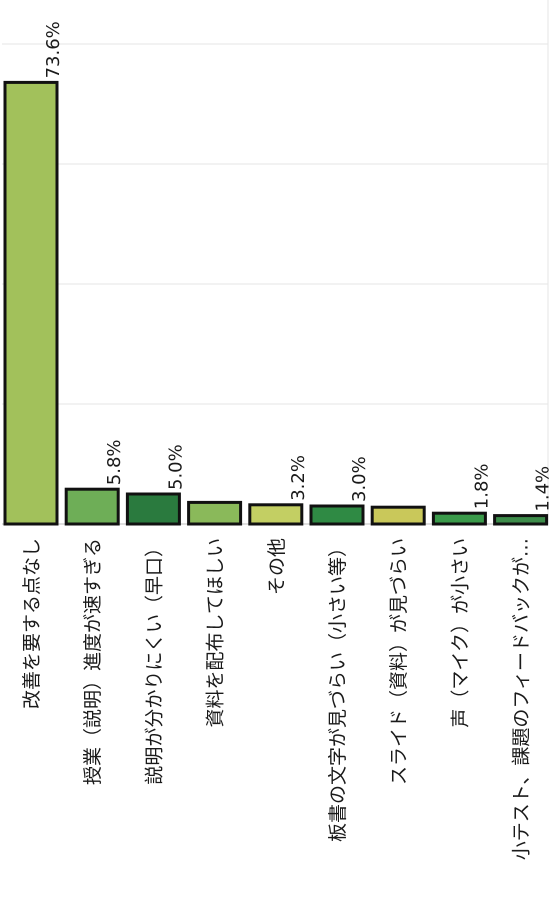 This screenshot has height=902, width=560. What do you see at coordinates (93, 661) in the screenshot?
I see `category-label: 授業（説明）進度が速すぎる` at bounding box center [93, 661].